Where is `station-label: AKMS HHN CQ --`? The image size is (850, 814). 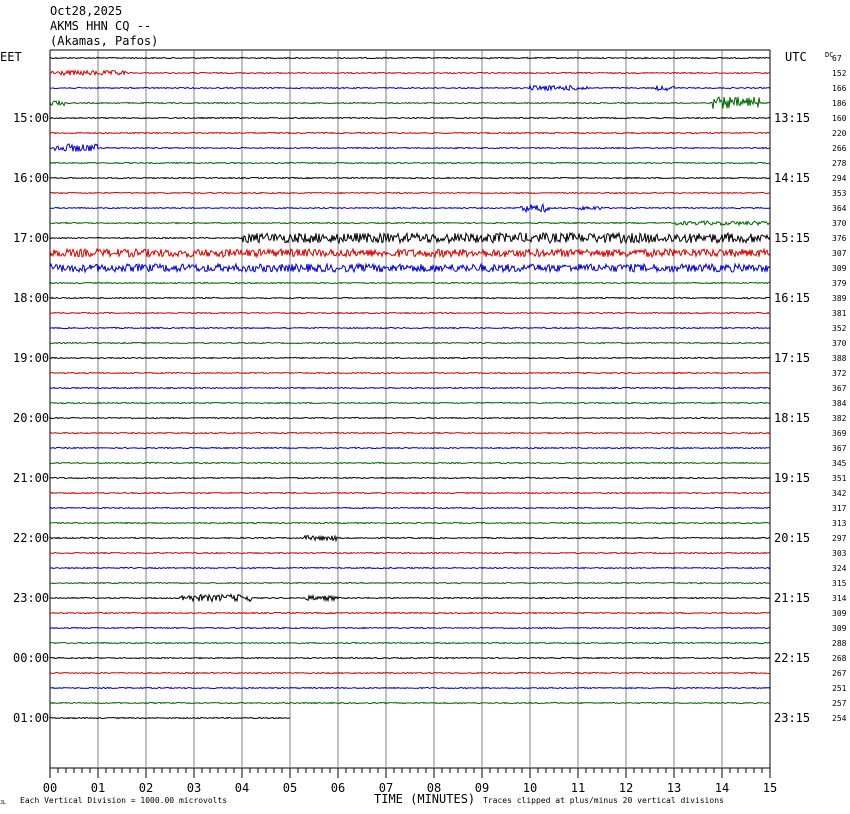 station-label: AKMS HHN CQ -- is located at coordinates (101, 26).